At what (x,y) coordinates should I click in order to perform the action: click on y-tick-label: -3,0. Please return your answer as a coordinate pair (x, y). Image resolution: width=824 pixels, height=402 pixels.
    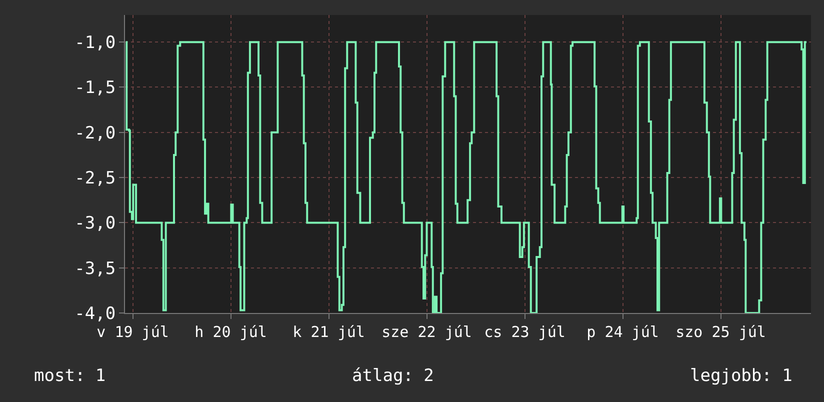
    Looking at the image, I should click on (95, 224).